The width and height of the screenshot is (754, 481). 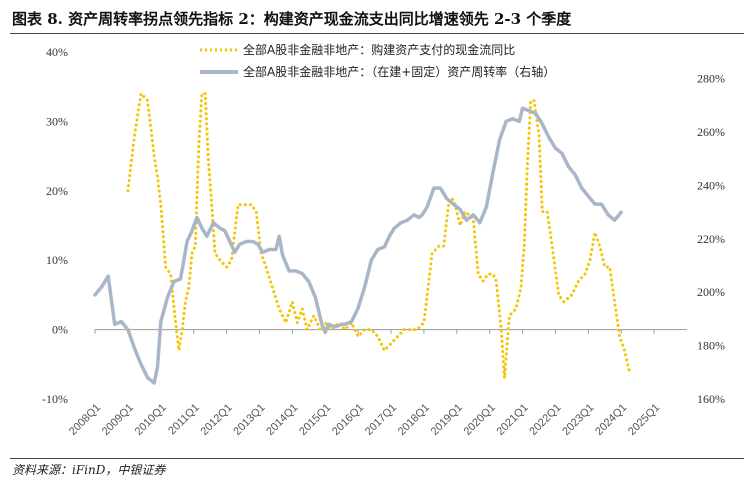 What do you see at coordinates (60, 330) in the screenshot?
I see `left-axis-tick-label: 0%` at bounding box center [60, 330].